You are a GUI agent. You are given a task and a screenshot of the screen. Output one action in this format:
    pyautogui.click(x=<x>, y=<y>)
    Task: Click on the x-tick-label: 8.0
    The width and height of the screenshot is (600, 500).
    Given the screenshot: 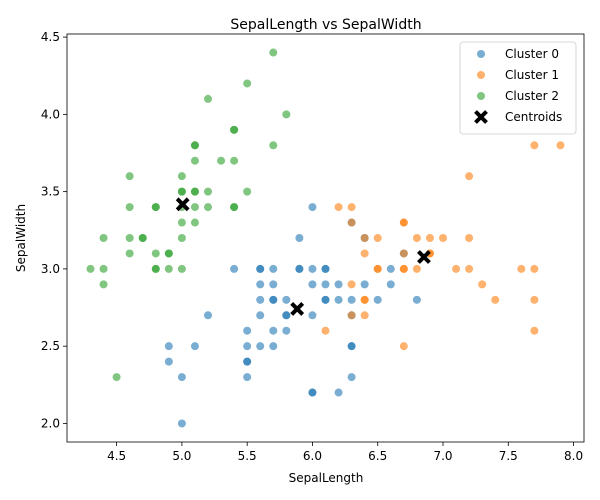 What is the action you would take?
    pyautogui.click(x=573, y=456)
    